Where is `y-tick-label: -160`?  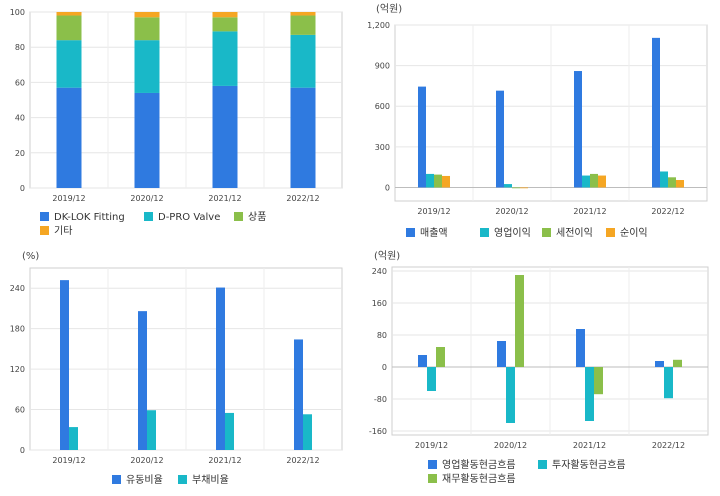
y-tick-label: -160 is located at coordinates (378, 431).